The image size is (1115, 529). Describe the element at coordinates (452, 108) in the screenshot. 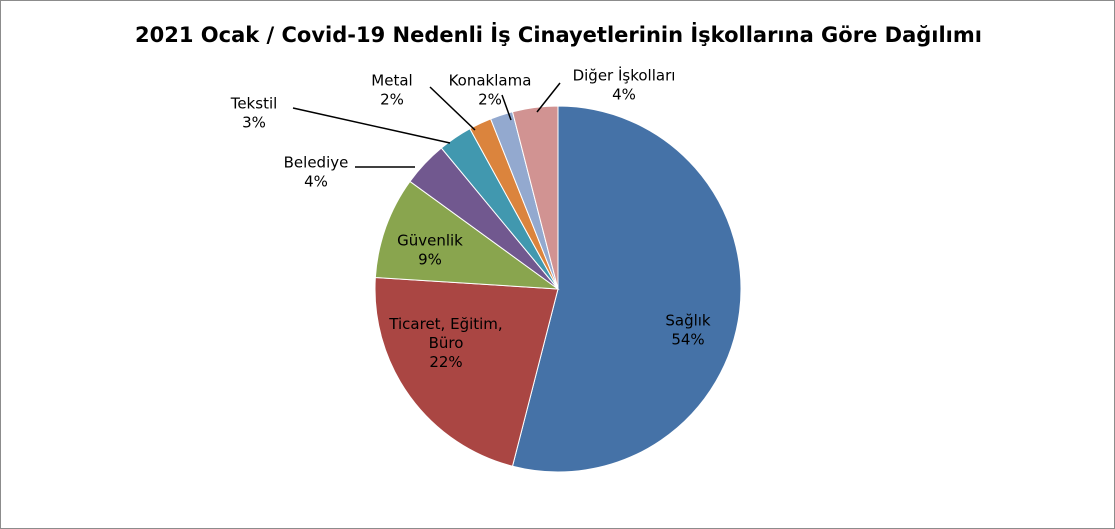

I see `leader-line-metal` at that location.